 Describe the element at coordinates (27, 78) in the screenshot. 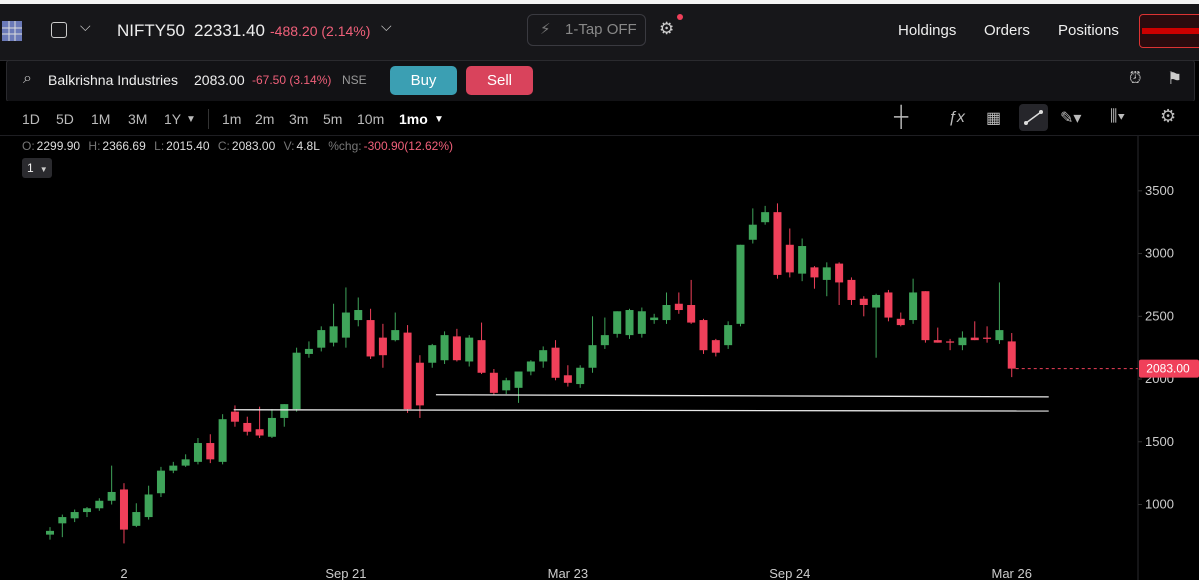

I see `search-icon: ⌕` at that location.